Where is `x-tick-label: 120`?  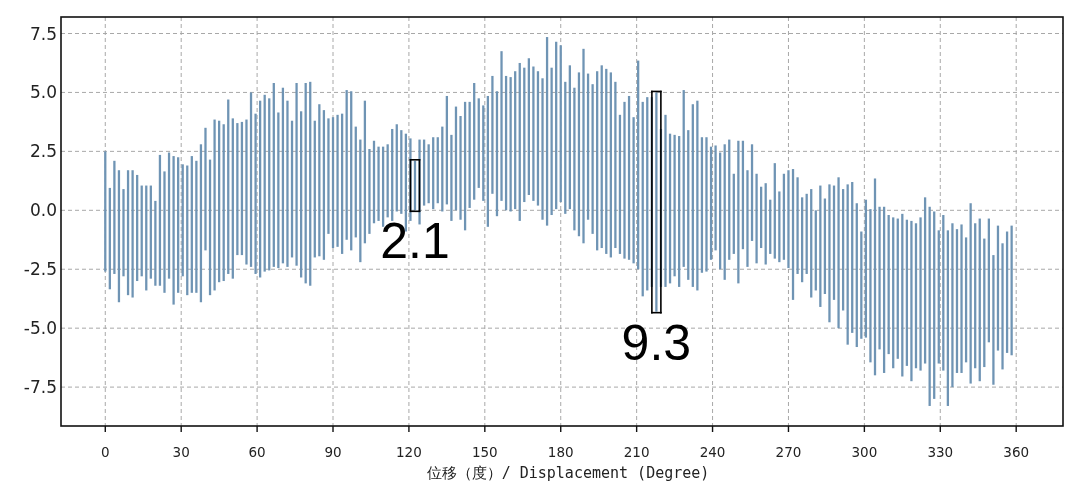
x-tick-label: 120 is located at coordinates (409, 452).